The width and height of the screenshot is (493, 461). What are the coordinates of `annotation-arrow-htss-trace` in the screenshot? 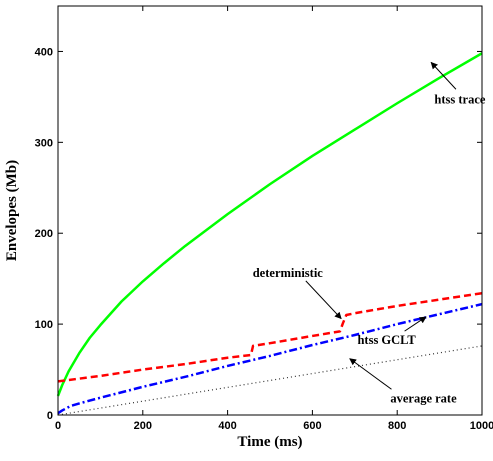 It's located at (443, 75).